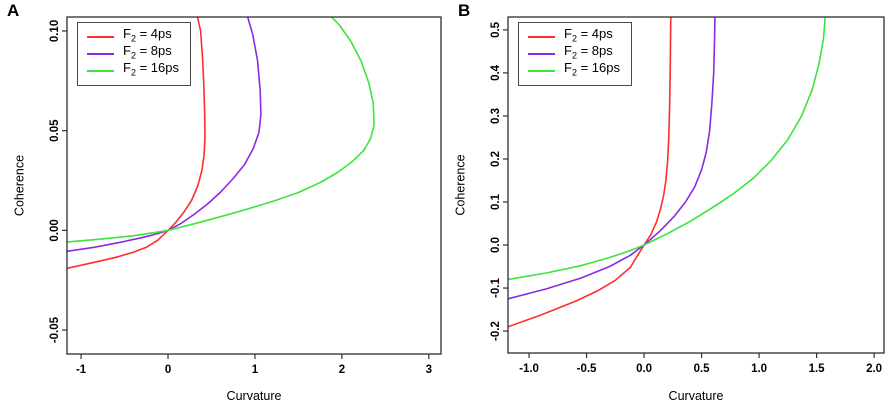 The image size is (893, 407). I want to click on y-tick-label: 0.00, so click(55, 230).